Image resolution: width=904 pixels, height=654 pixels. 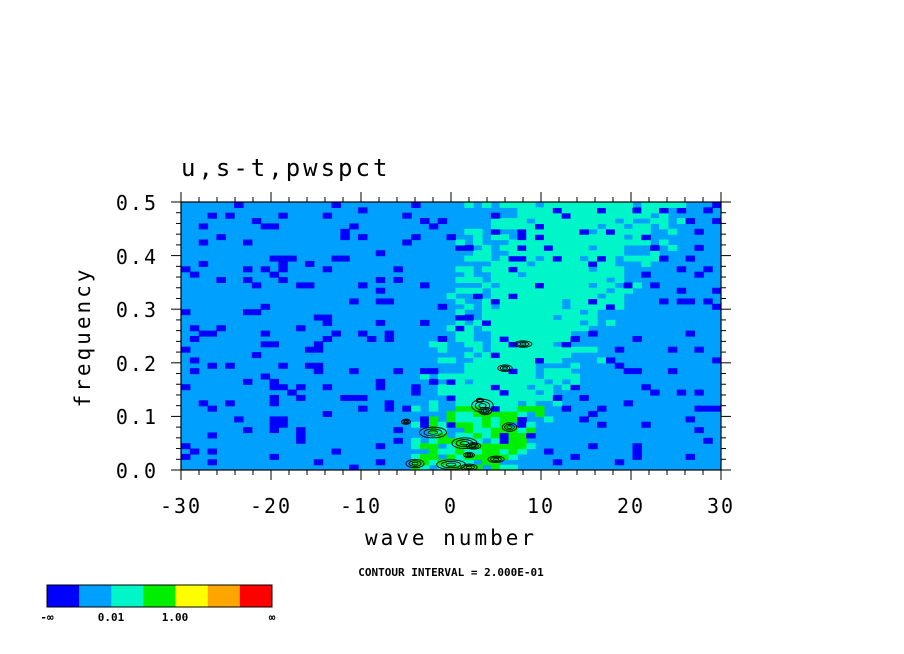 I want to click on colorbar-swatch, so click(x=256, y=596).